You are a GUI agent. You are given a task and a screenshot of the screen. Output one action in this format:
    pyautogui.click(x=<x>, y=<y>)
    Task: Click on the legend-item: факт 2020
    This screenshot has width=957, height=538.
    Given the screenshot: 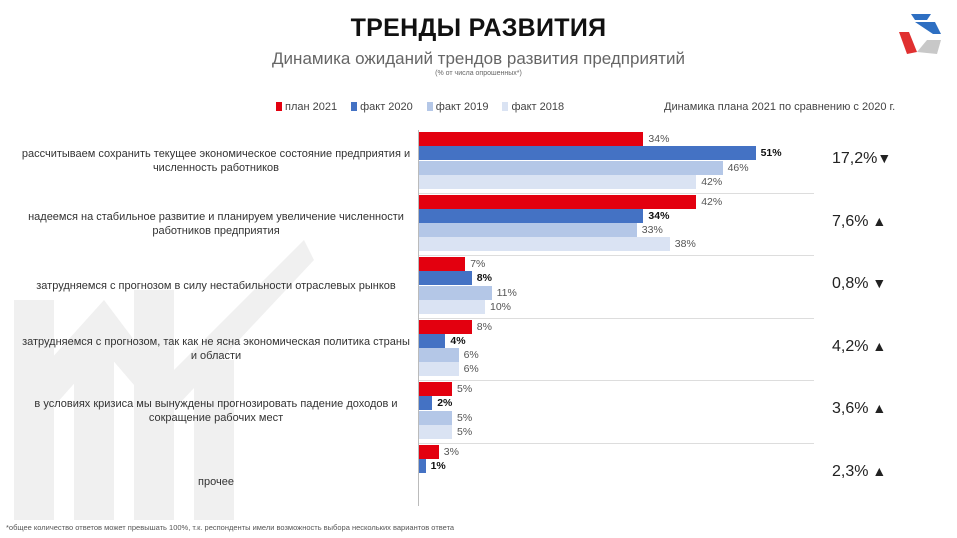 What is the action you would take?
    pyautogui.click(x=382, y=107)
    